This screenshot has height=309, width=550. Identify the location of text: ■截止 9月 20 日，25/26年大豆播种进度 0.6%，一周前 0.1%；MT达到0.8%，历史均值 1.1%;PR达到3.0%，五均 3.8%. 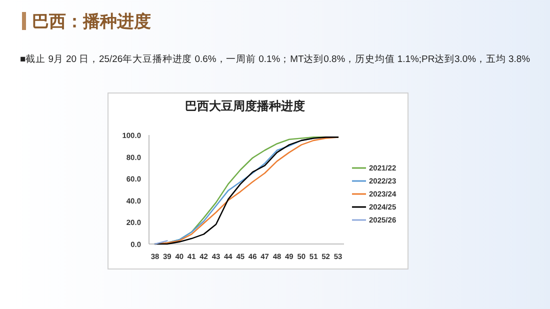
(277, 59).